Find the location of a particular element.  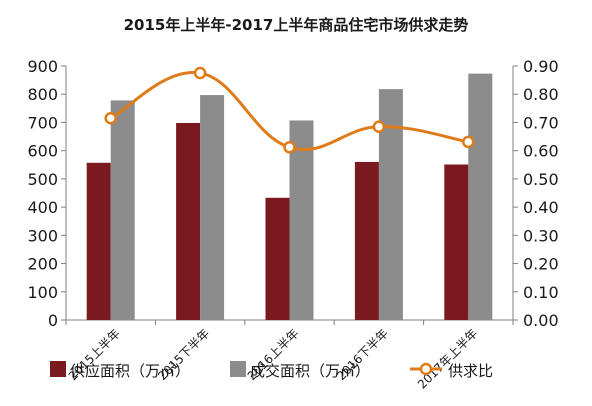

y-tick-label-right: 0.00 is located at coordinates (541, 320).